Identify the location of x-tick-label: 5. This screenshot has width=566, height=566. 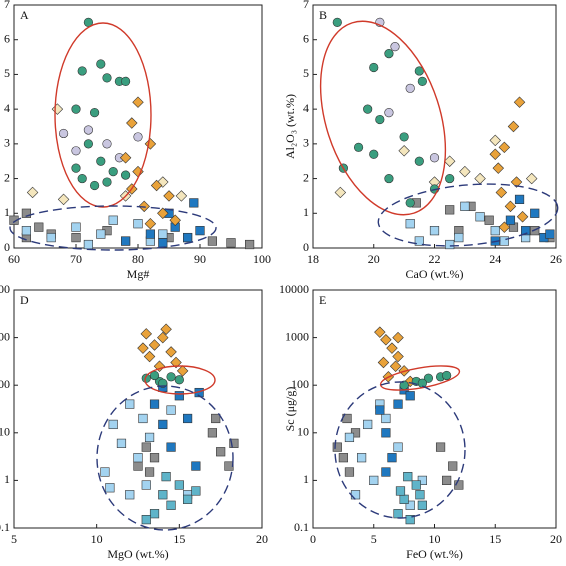
(374, 539).